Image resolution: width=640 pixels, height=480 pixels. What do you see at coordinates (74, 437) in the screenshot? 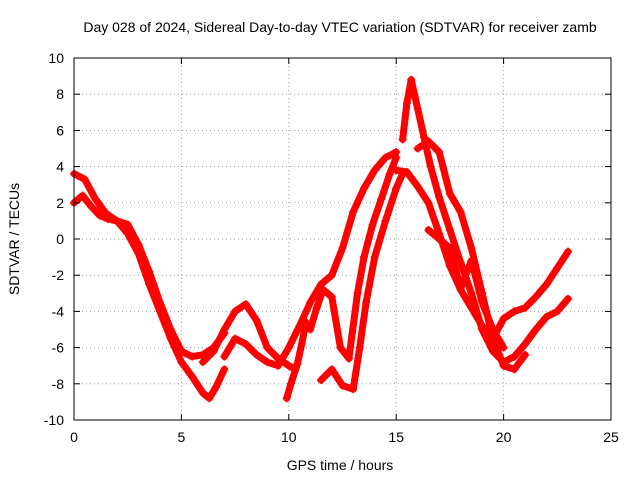
I see `x-tick-label: 0` at bounding box center [74, 437].